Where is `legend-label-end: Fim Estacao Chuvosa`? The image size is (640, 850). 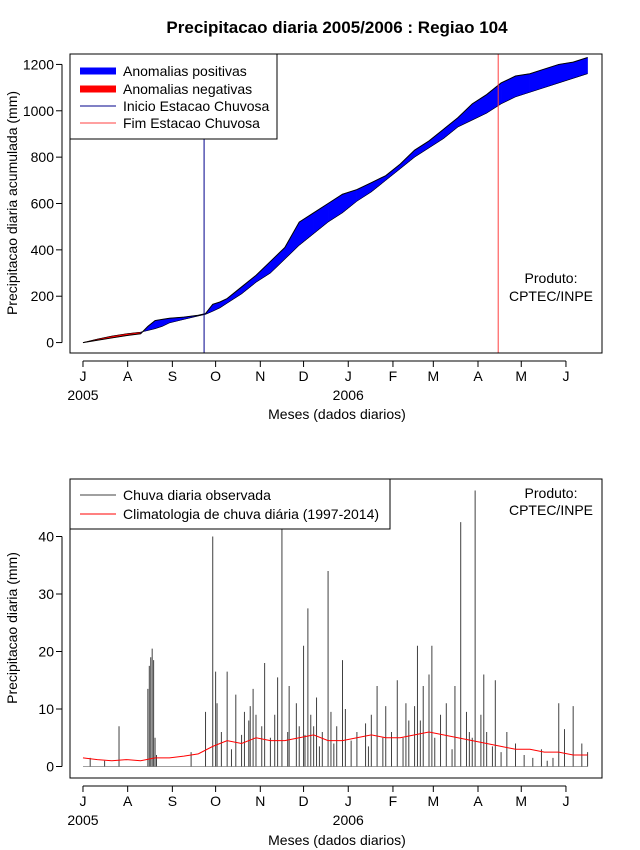
legend-label-end: Fim Estacao Chuvosa is located at coordinates (191, 123).